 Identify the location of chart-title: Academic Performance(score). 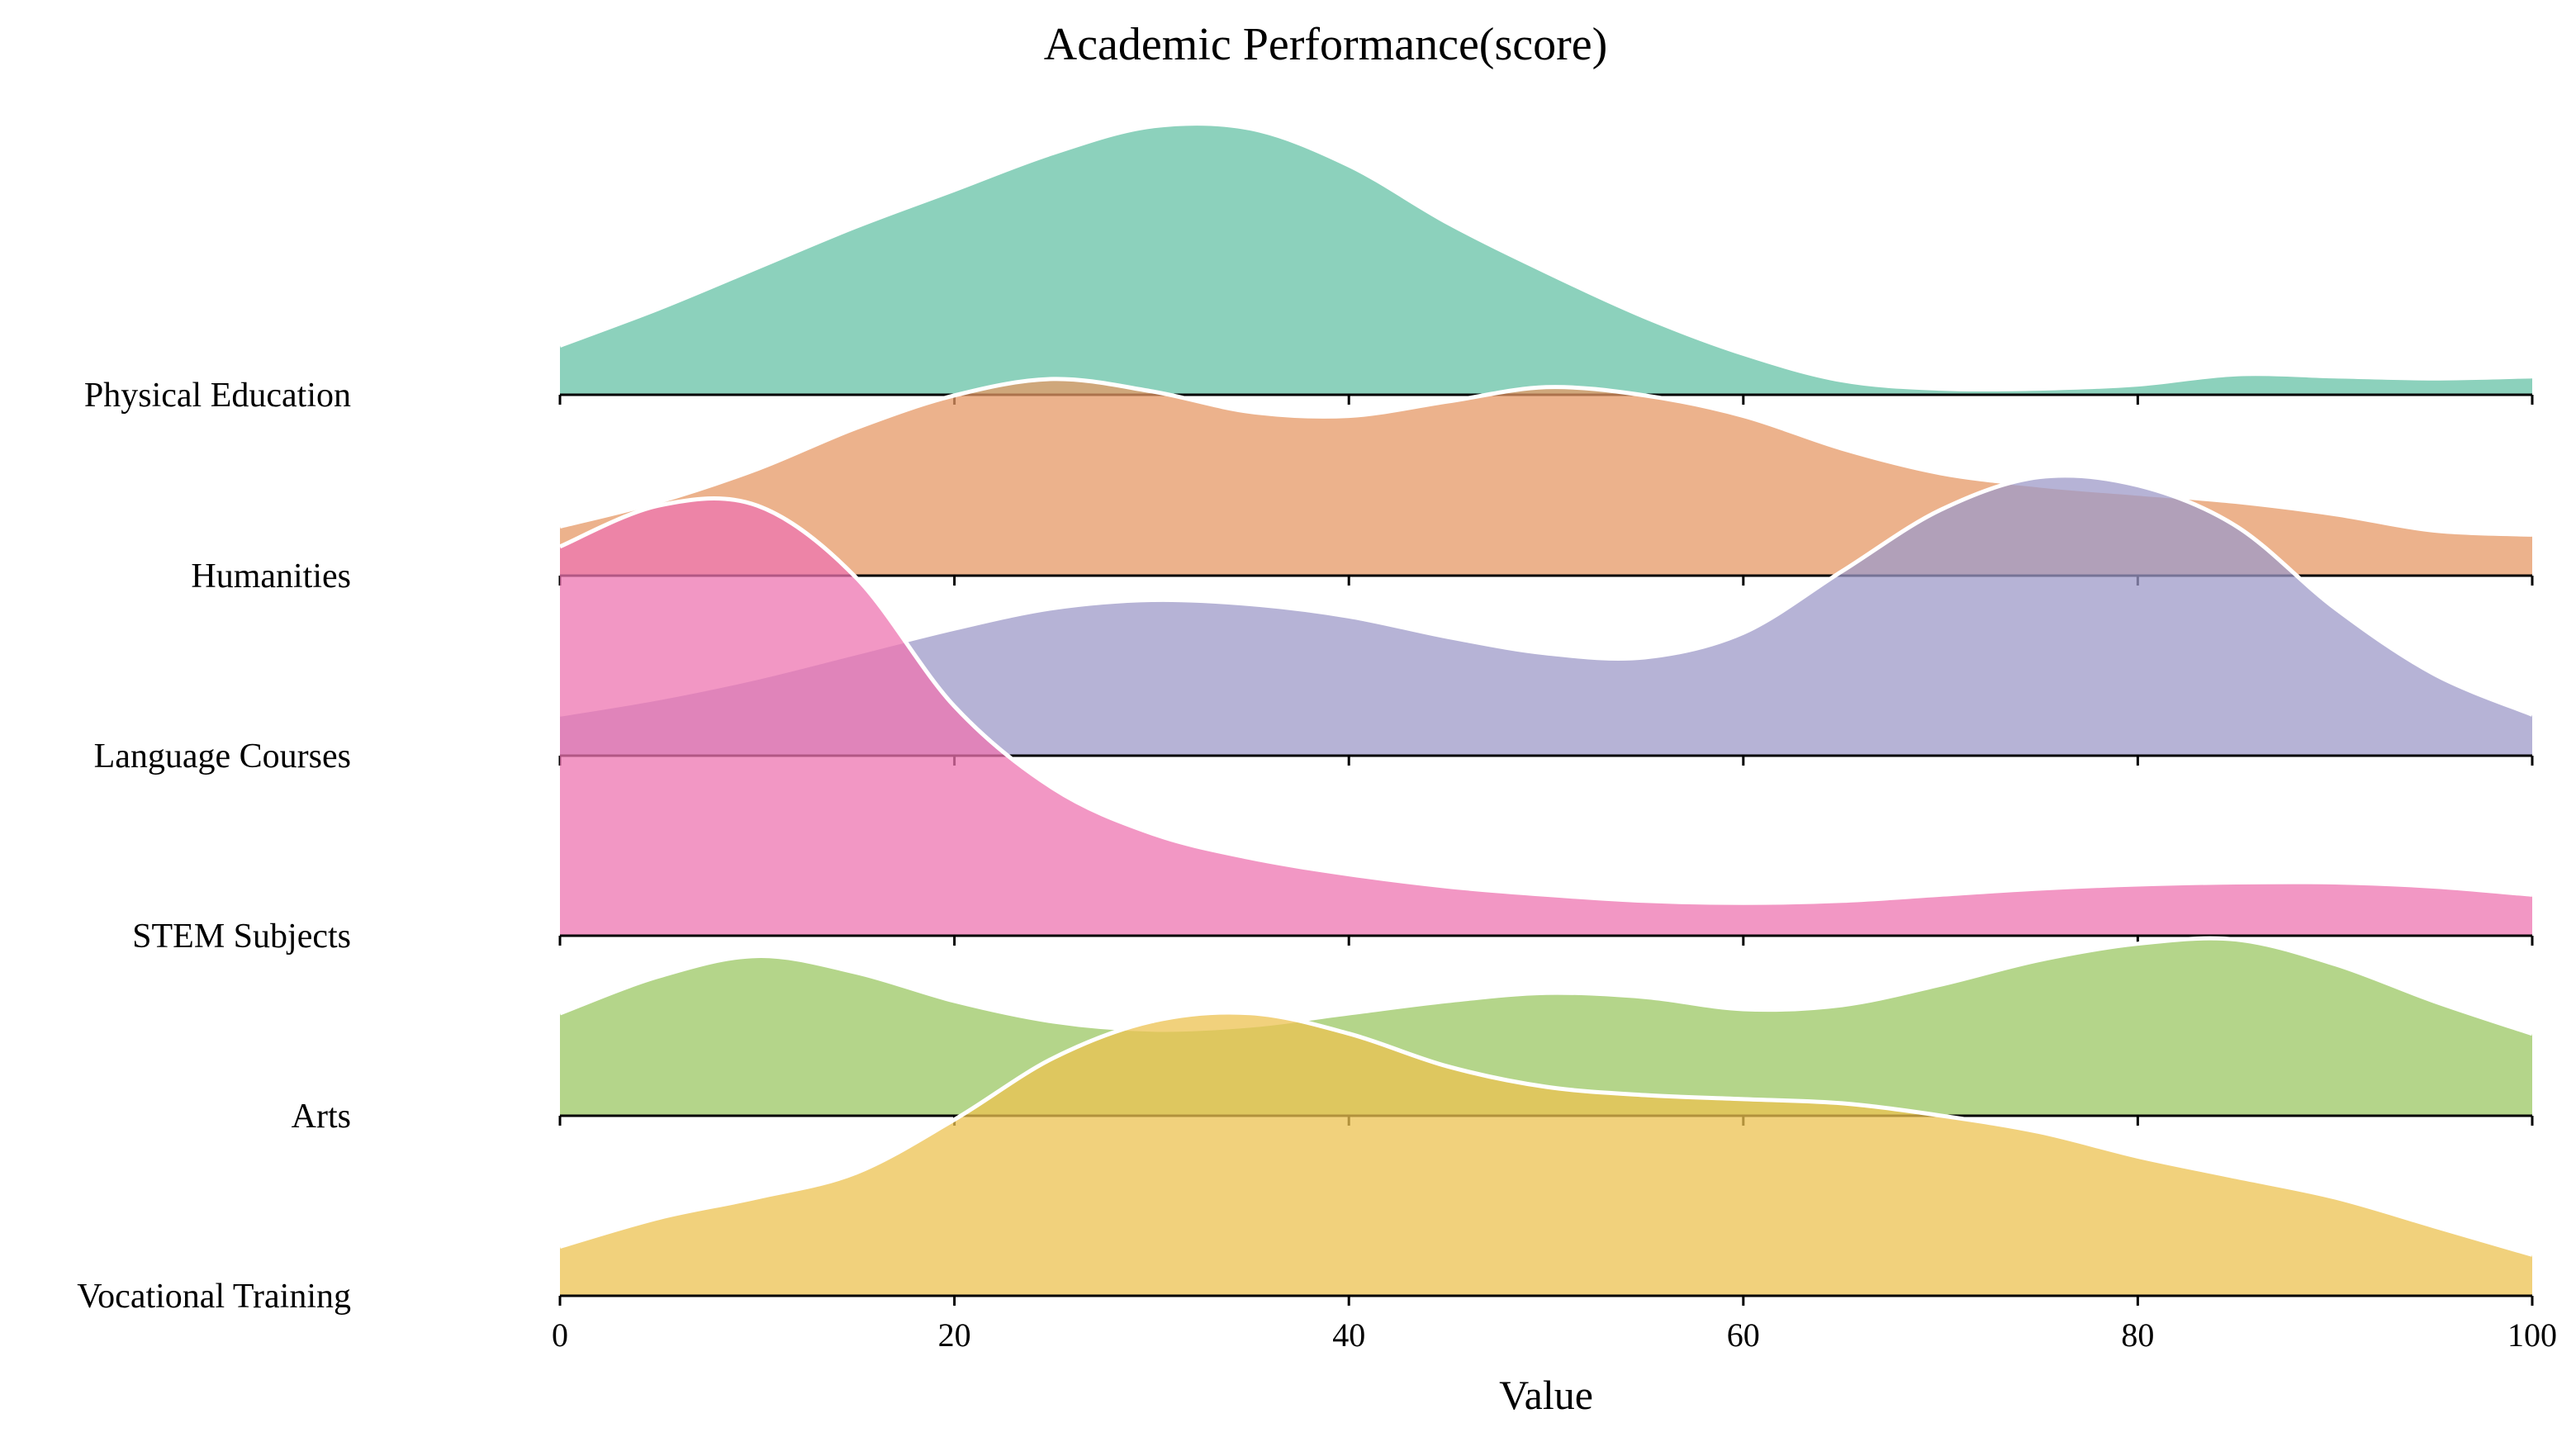
(1326, 44).